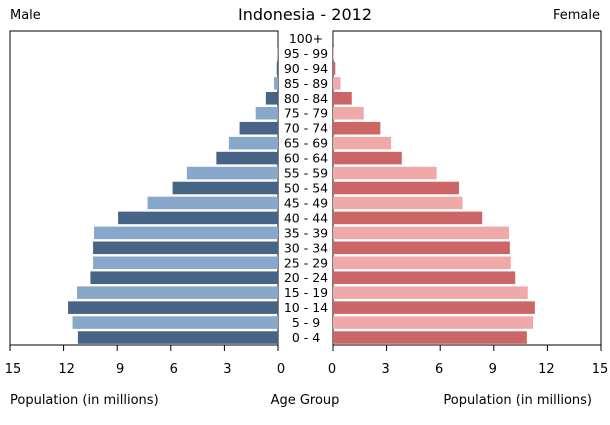  What do you see at coordinates (84, 400) in the screenshot?
I see `x-axis-label-male: Population (in millions)` at bounding box center [84, 400].